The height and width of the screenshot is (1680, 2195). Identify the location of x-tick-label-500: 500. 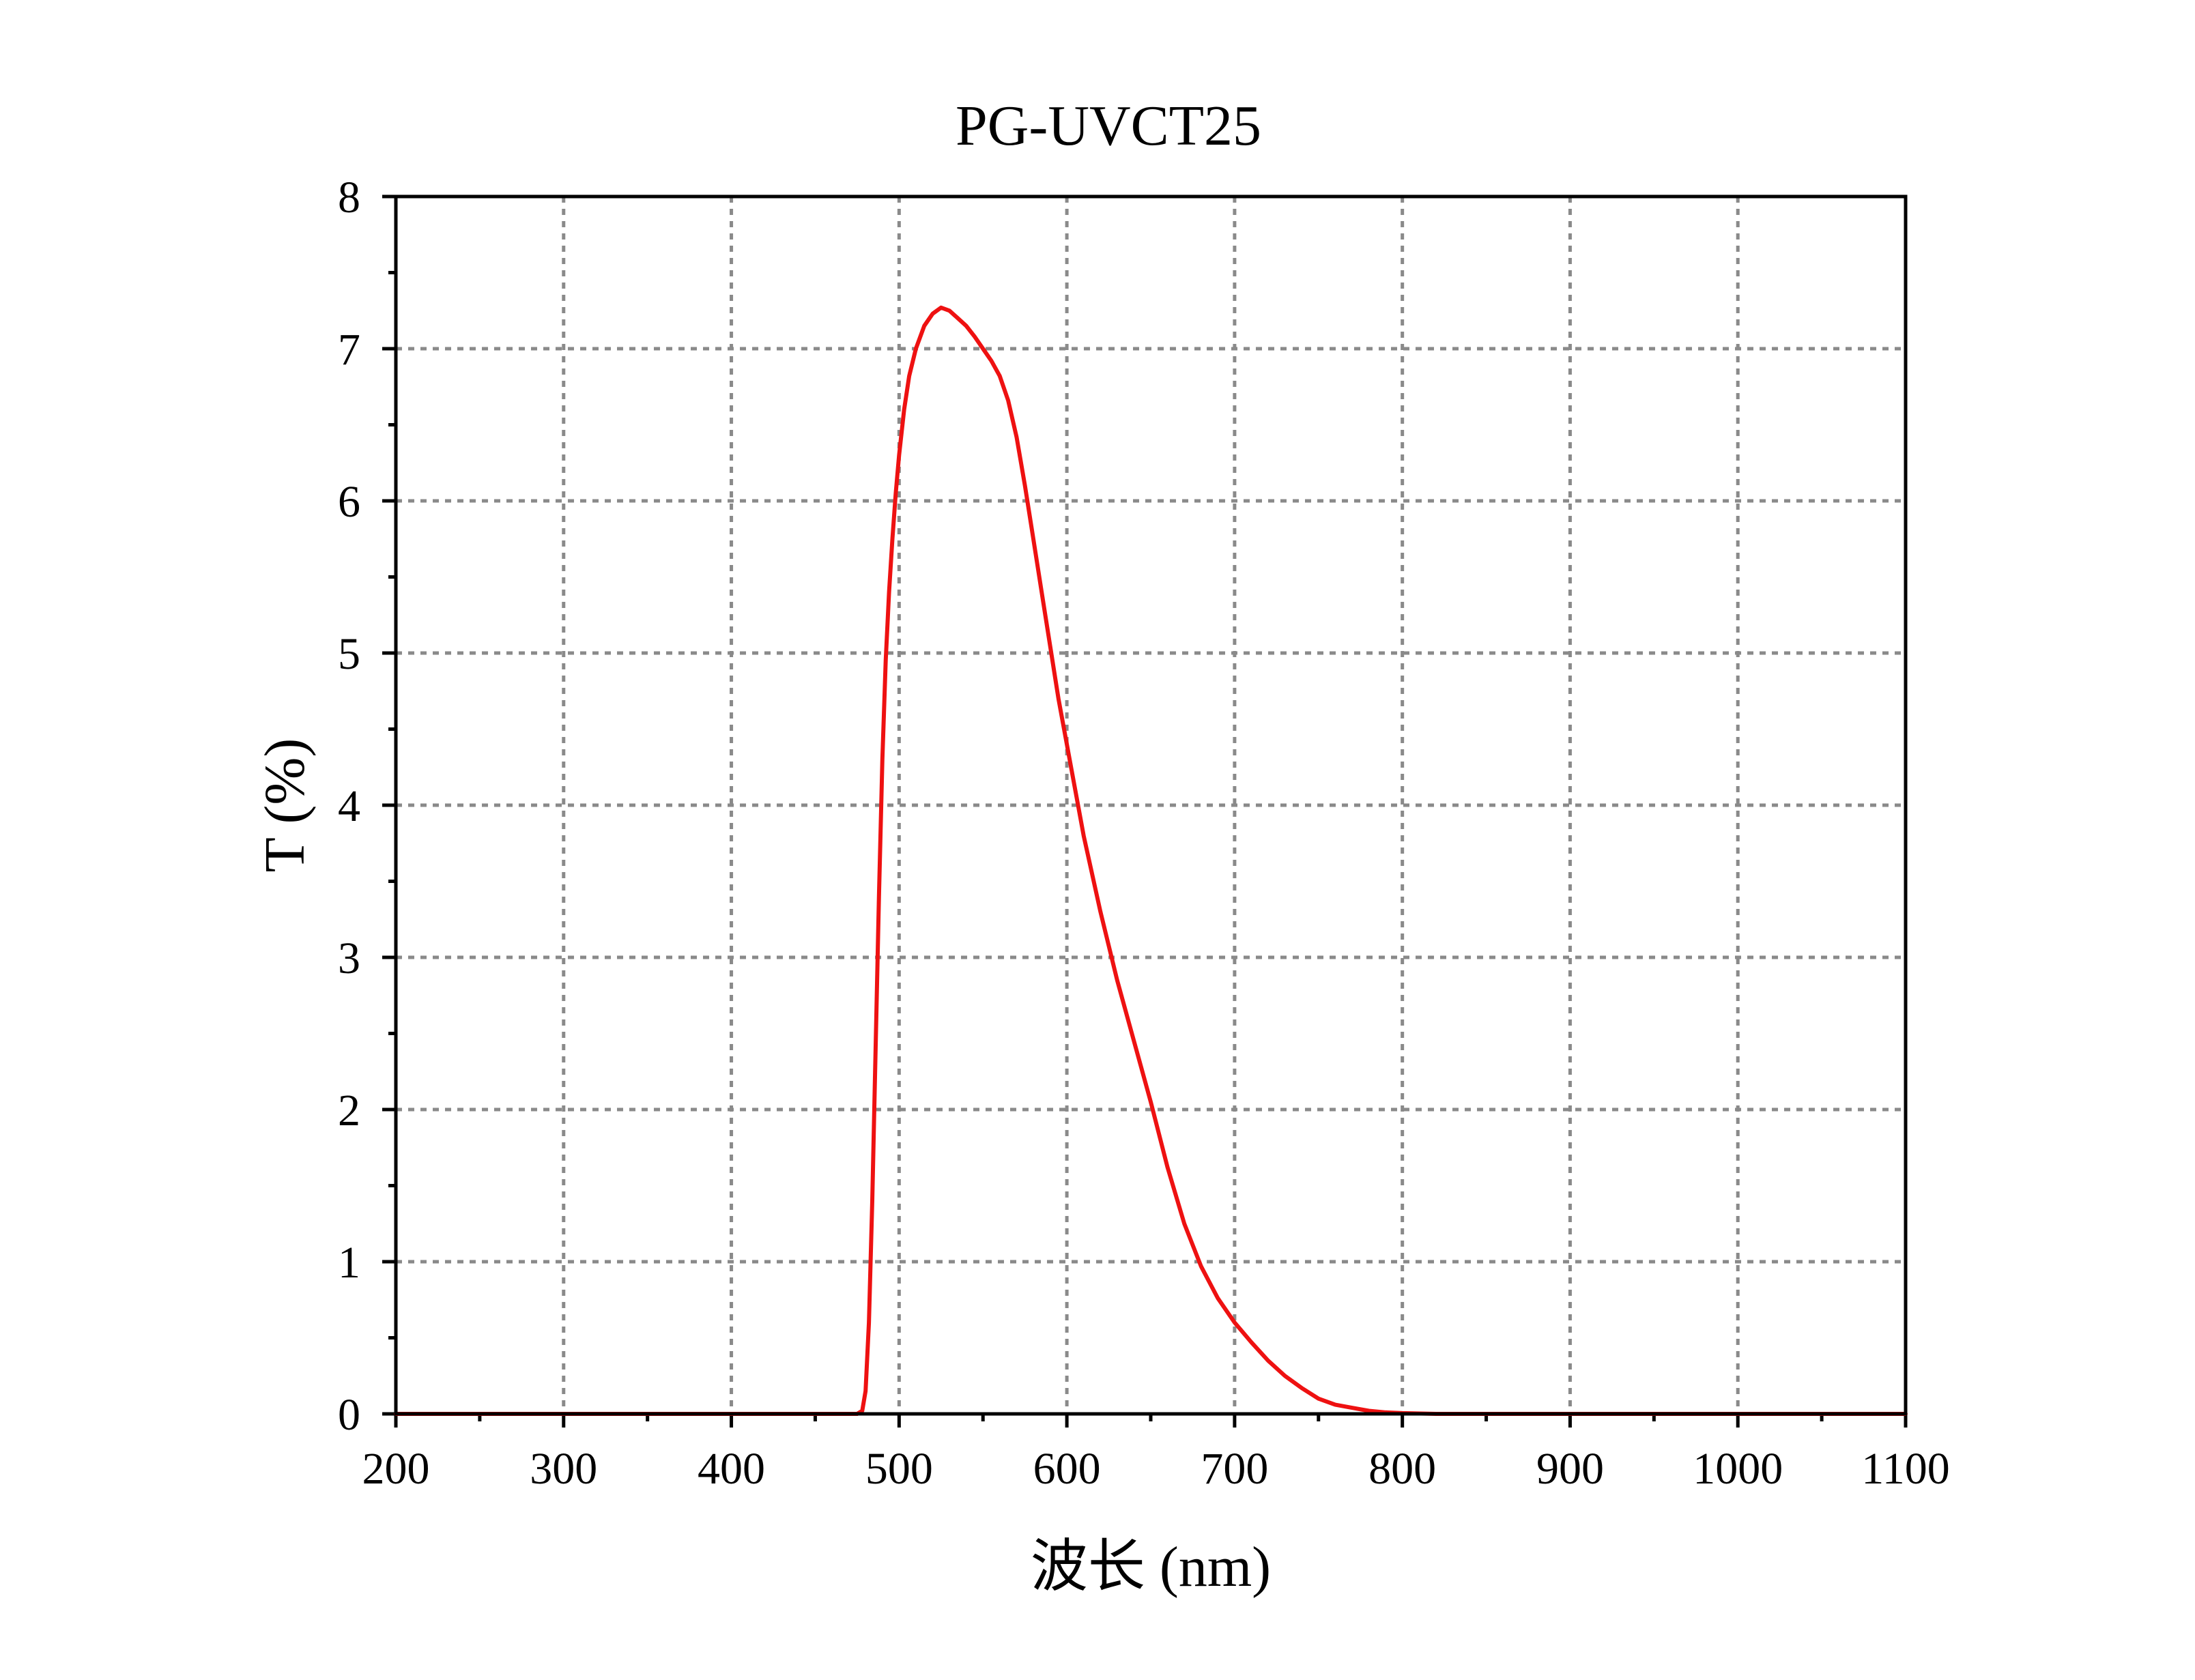
(899, 1469).